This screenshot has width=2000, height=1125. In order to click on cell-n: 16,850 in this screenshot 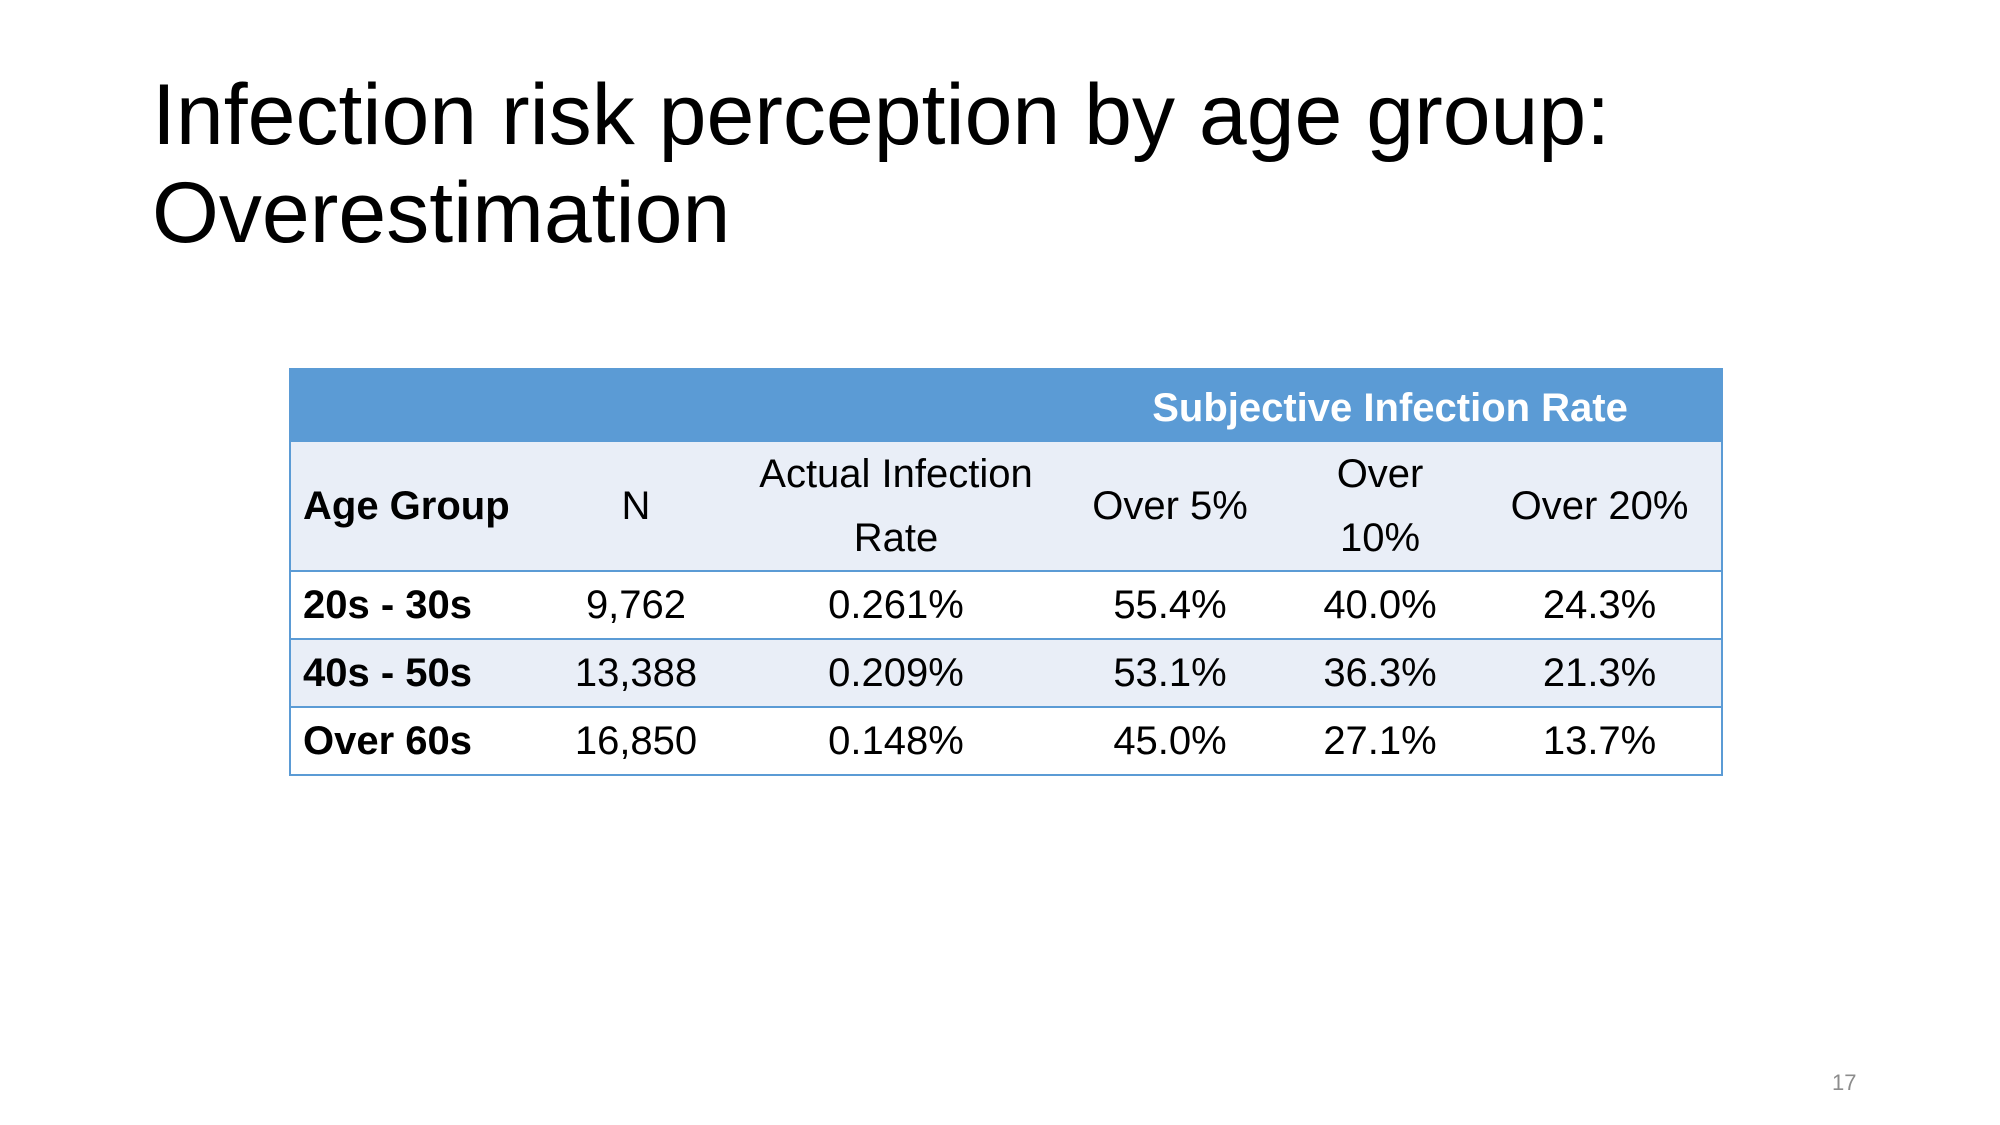, I will do `click(636, 741)`.